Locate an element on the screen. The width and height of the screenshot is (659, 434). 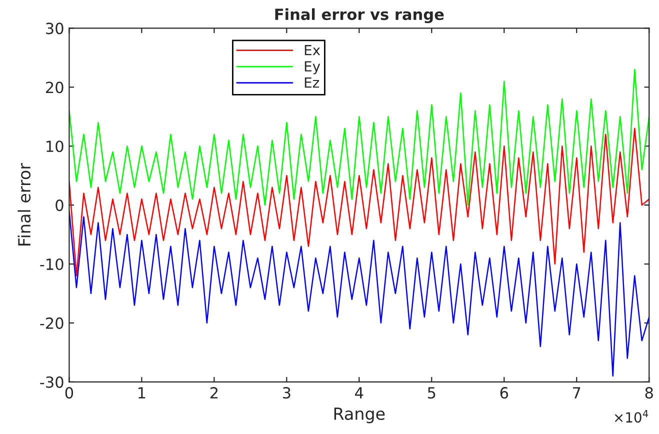
x-tick-label: 1 is located at coordinates (142, 392).